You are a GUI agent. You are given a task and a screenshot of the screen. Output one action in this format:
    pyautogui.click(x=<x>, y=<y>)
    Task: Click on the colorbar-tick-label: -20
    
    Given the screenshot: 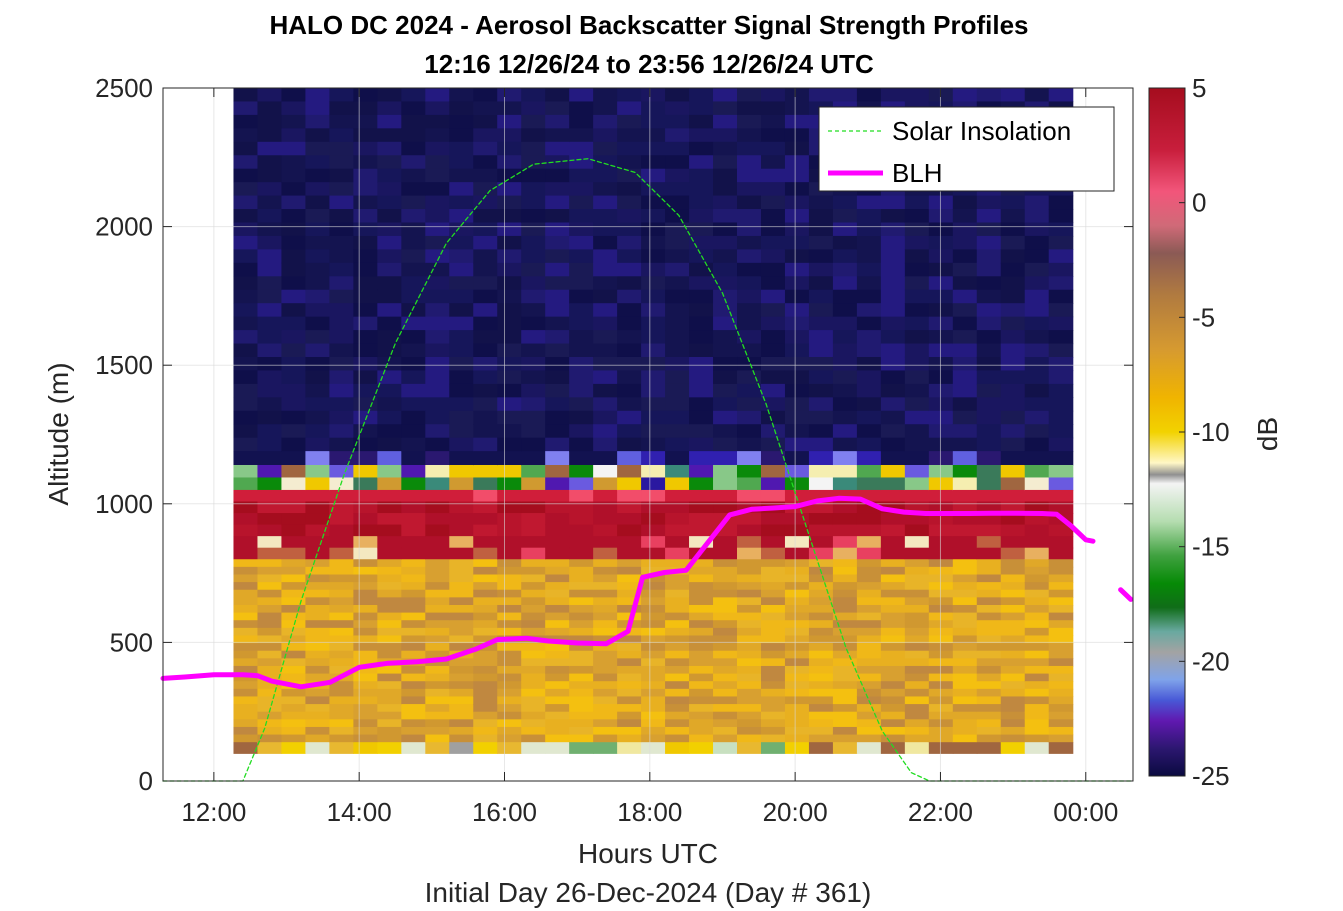 What is the action you would take?
    pyautogui.click(x=1211, y=661)
    